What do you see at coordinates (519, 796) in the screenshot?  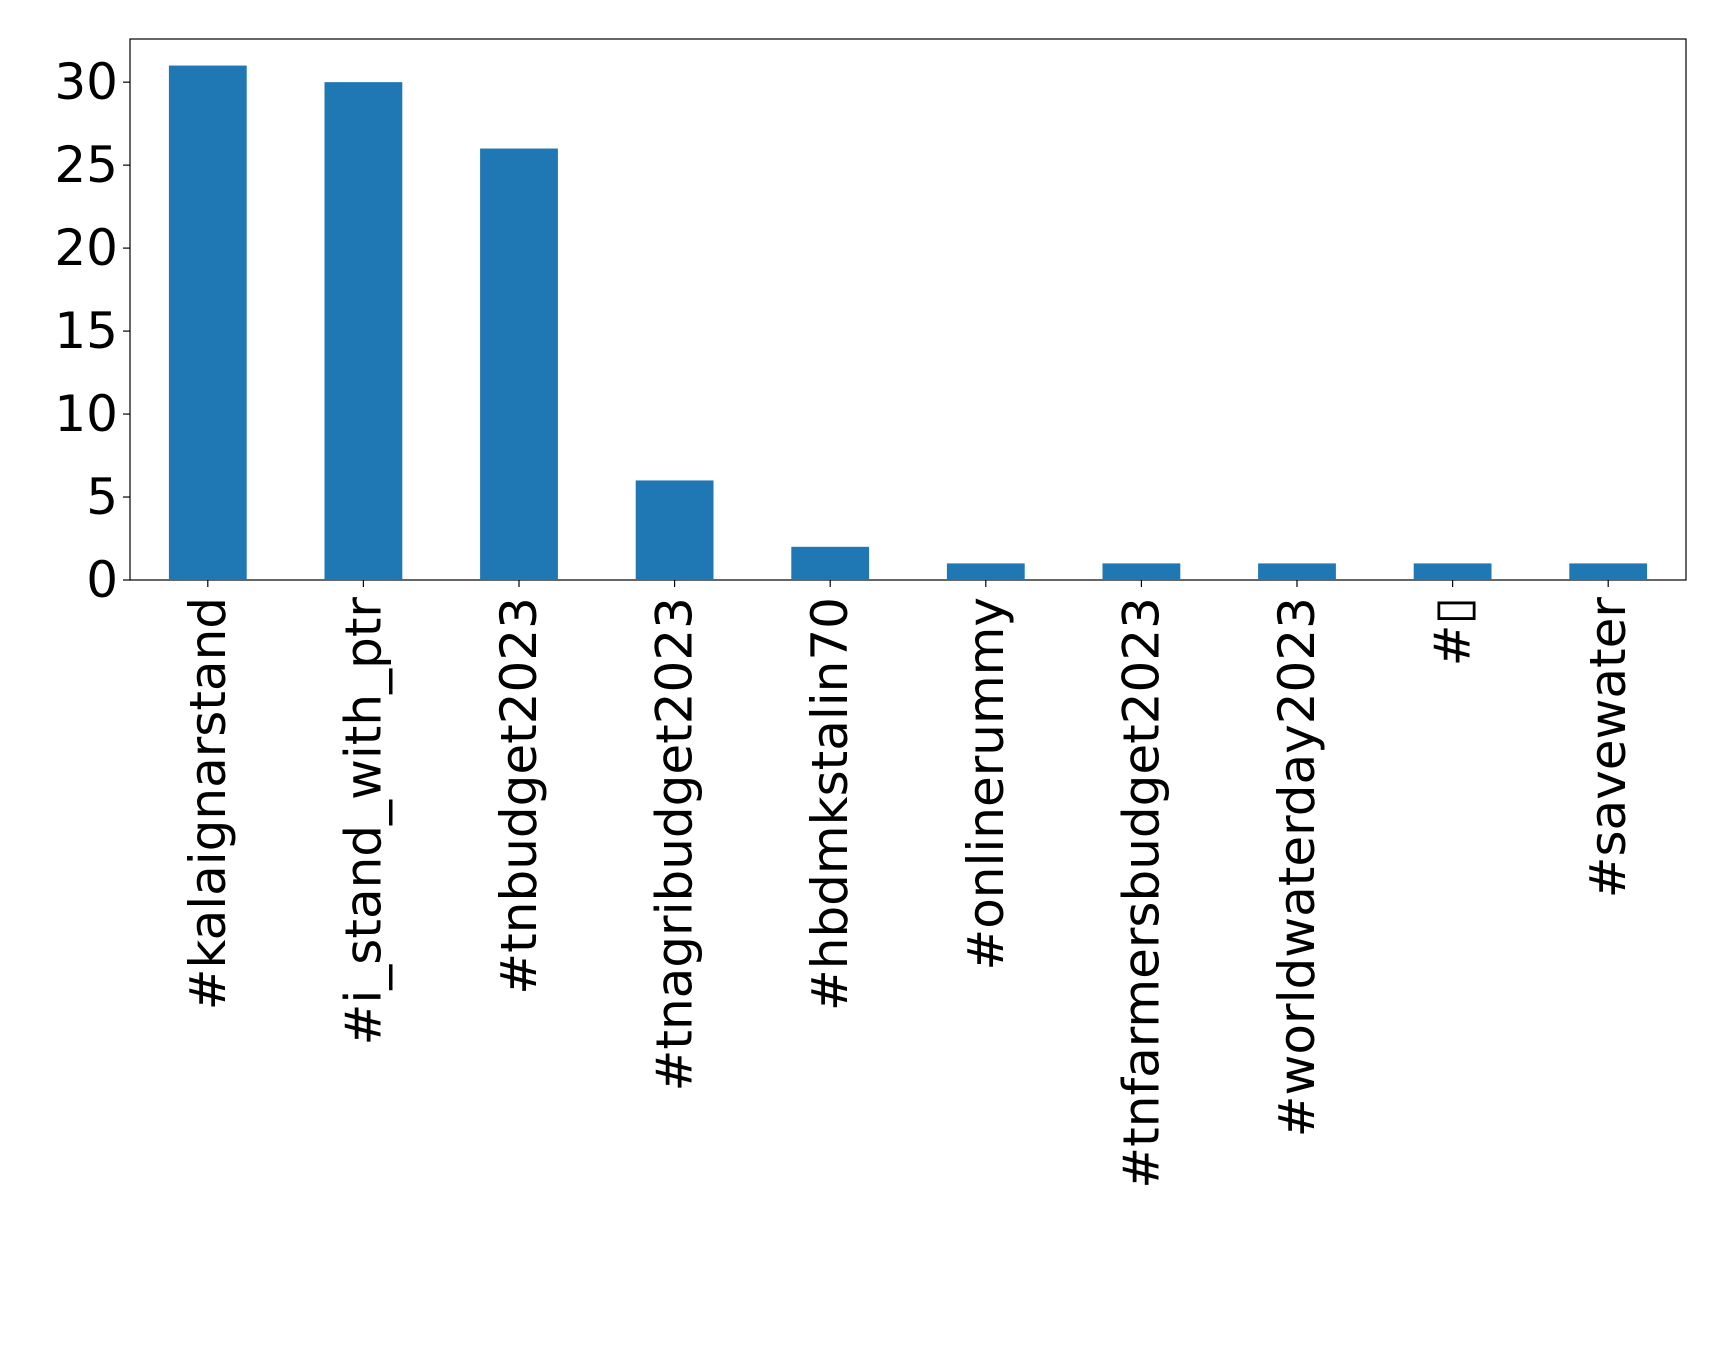 I see `x-tick-label: #tnbudget2023` at bounding box center [519, 796].